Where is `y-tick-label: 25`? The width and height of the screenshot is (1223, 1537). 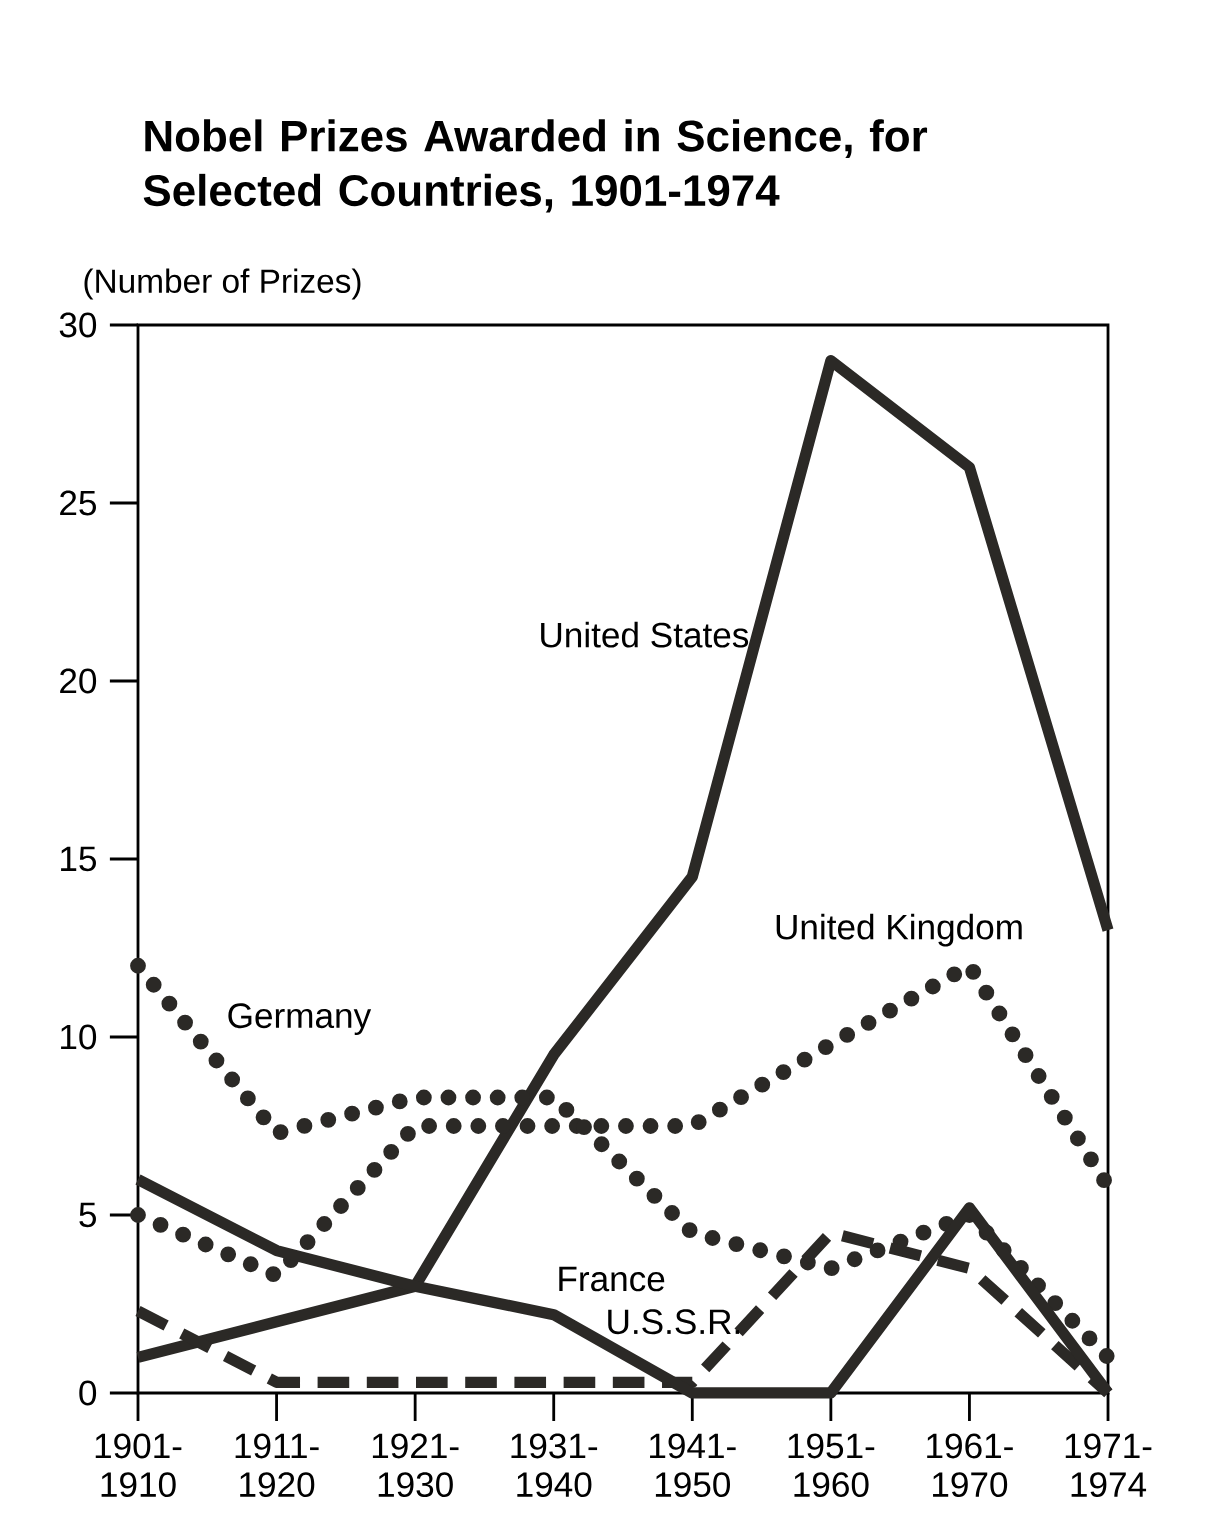
y-tick-label: 25 is located at coordinates (78, 503).